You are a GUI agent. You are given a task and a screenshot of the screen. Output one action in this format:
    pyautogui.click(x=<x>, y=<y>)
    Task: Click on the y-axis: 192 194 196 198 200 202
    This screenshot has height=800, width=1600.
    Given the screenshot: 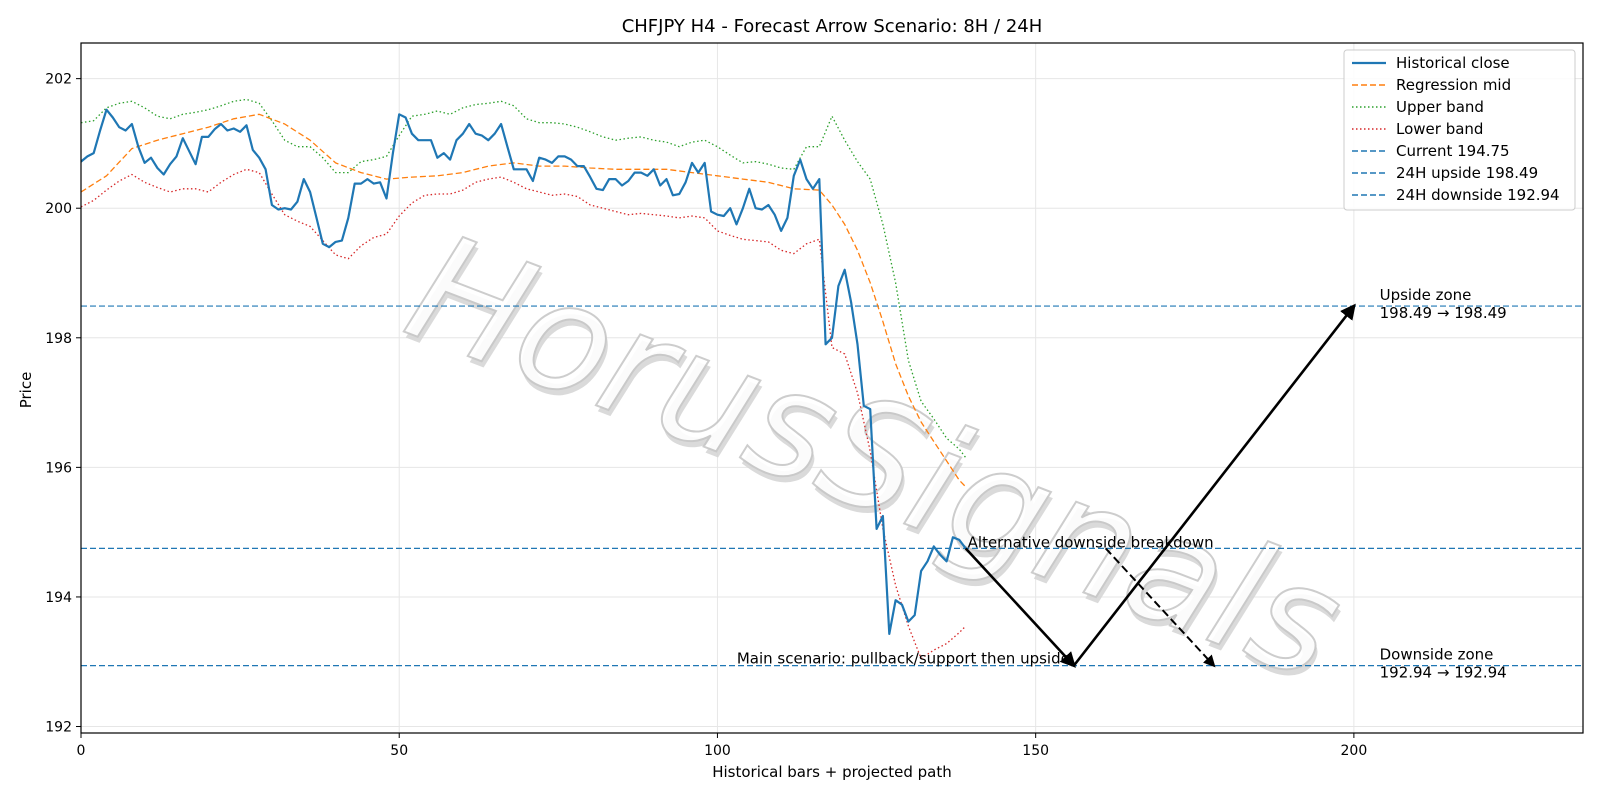 What is the action you would take?
    pyautogui.click(x=63, y=404)
    